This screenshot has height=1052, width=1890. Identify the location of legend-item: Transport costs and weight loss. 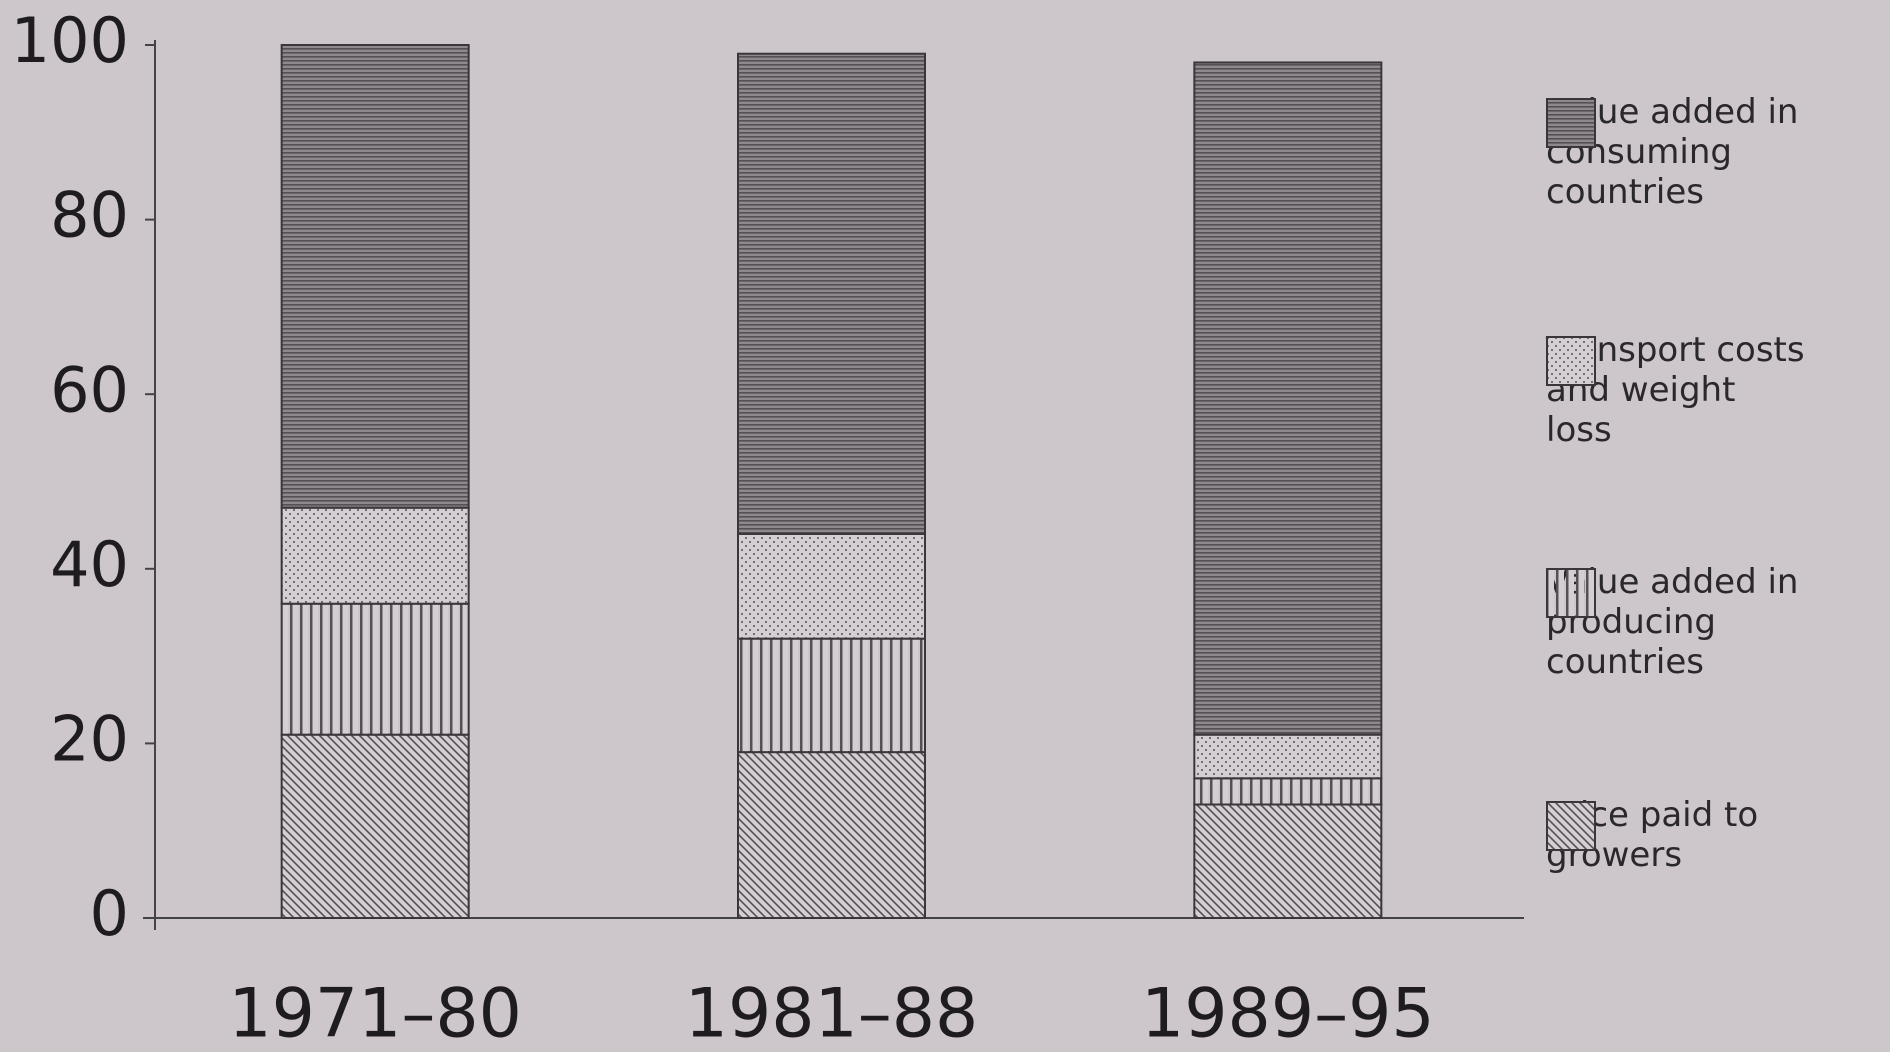
(1716, 390).